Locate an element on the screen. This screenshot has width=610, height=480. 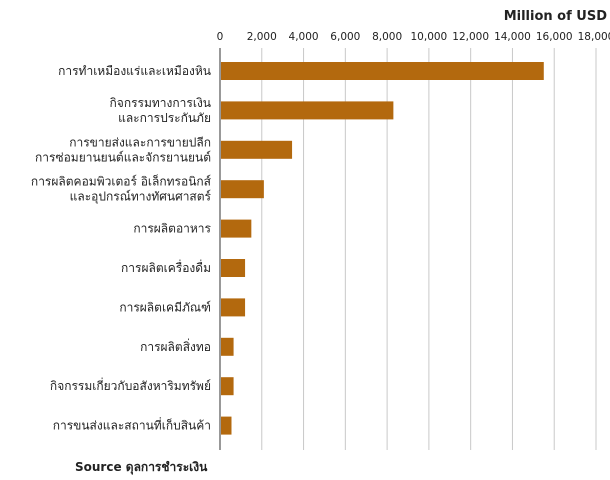
unit-label: Million of USD is located at coordinates (556, 16).